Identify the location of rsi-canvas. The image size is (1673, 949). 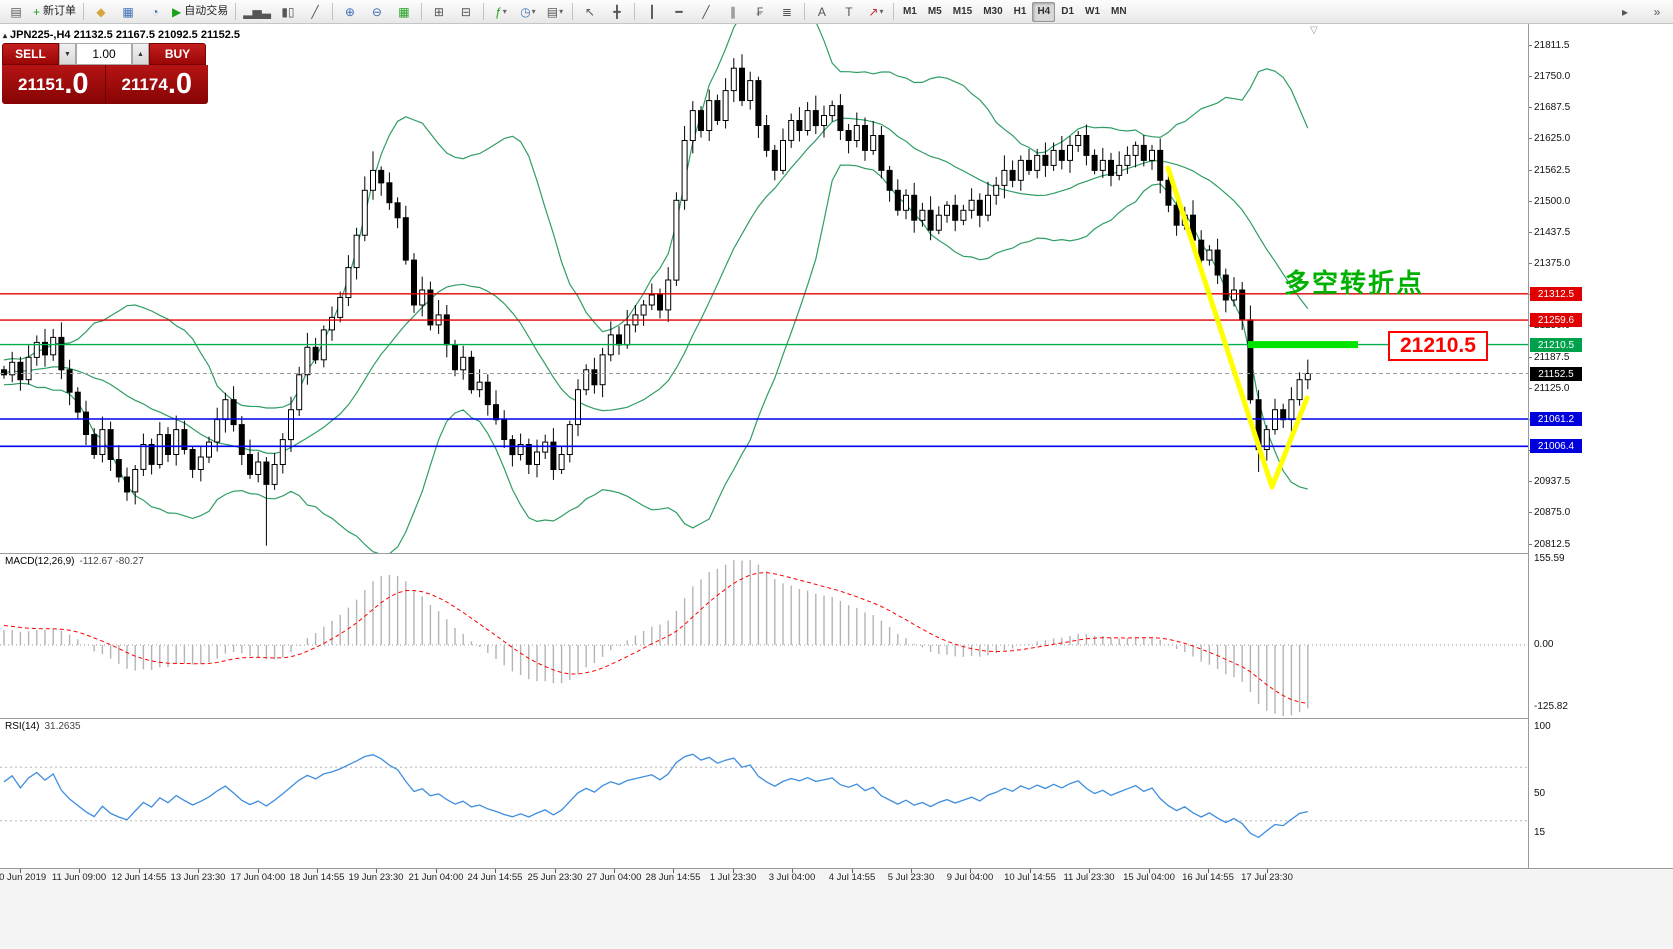
(764, 793).